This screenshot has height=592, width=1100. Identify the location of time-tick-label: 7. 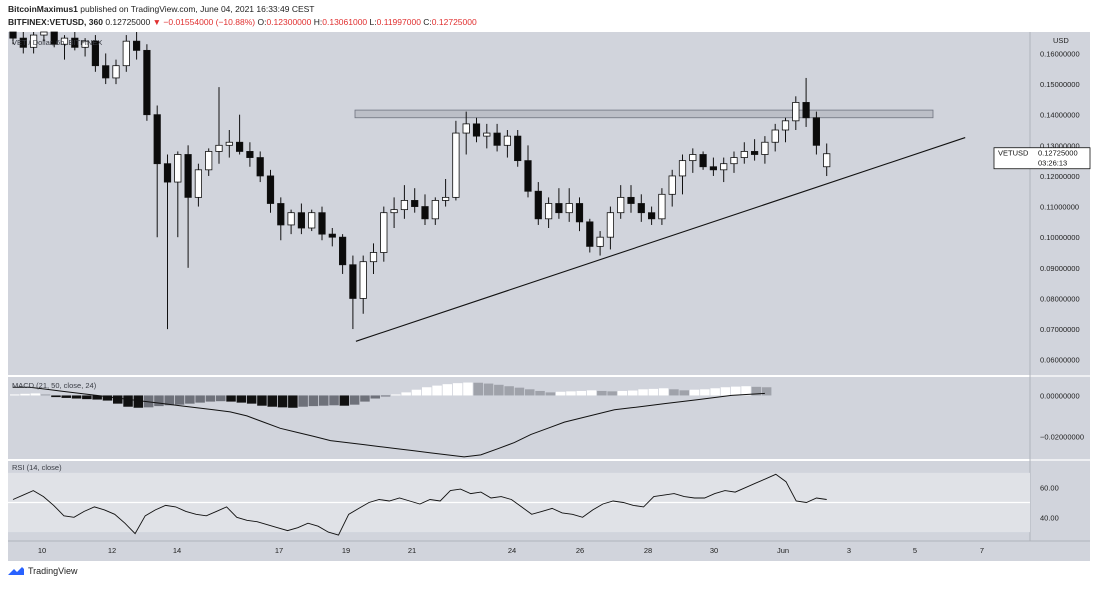
(982, 550).